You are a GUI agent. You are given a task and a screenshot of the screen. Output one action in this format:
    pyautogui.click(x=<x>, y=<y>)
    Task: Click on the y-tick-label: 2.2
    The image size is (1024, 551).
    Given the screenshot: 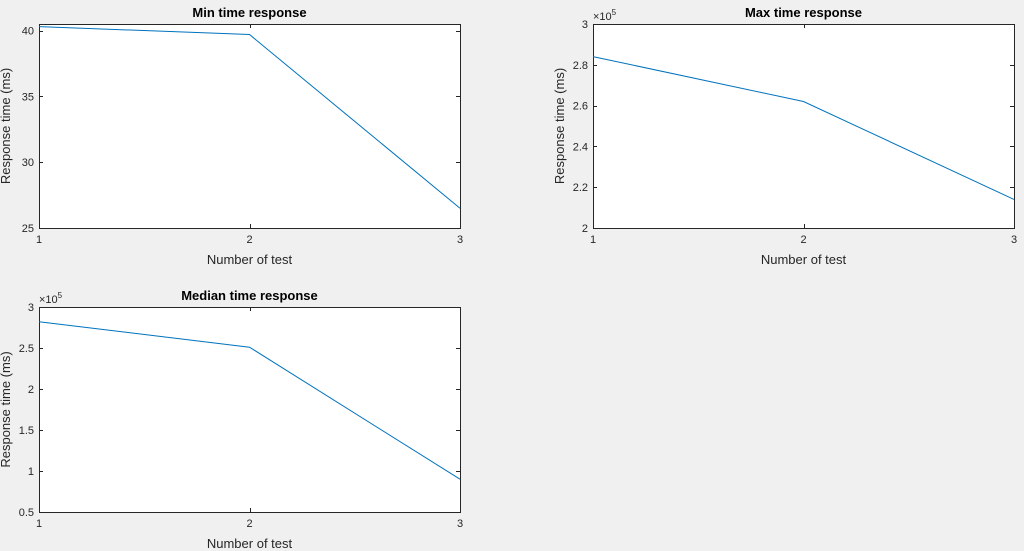 What is the action you would take?
    pyautogui.click(x=580, y=188)
    